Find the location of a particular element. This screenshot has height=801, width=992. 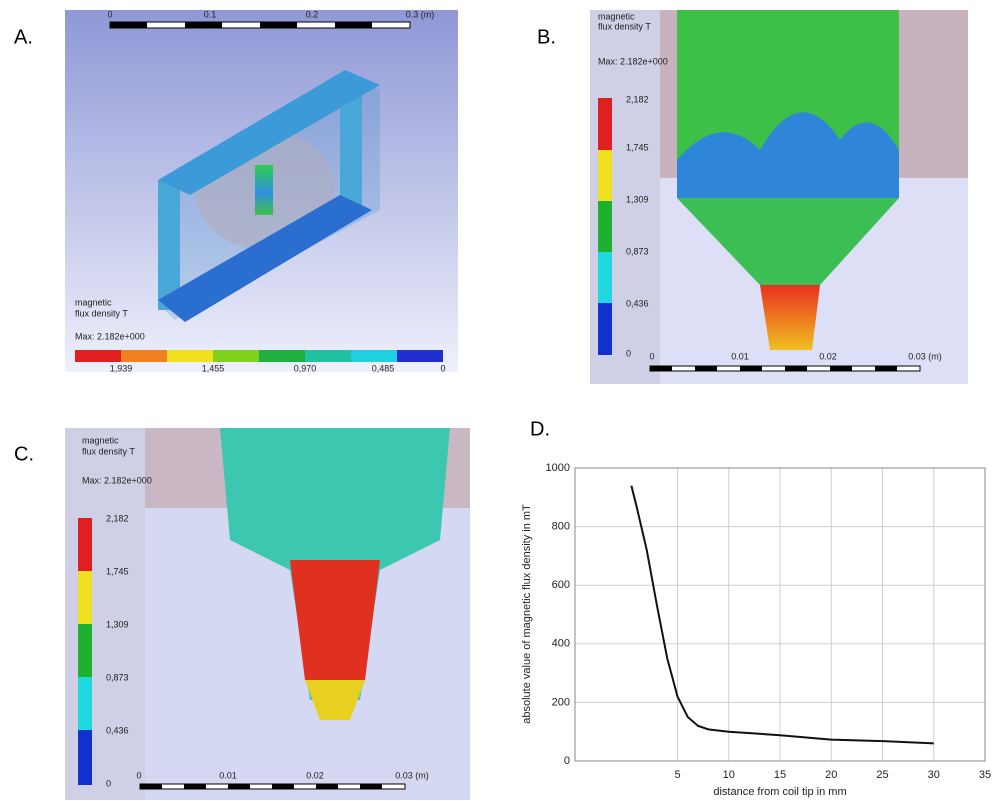

x-tick-label: 10 is located at coordinates (729, 775).